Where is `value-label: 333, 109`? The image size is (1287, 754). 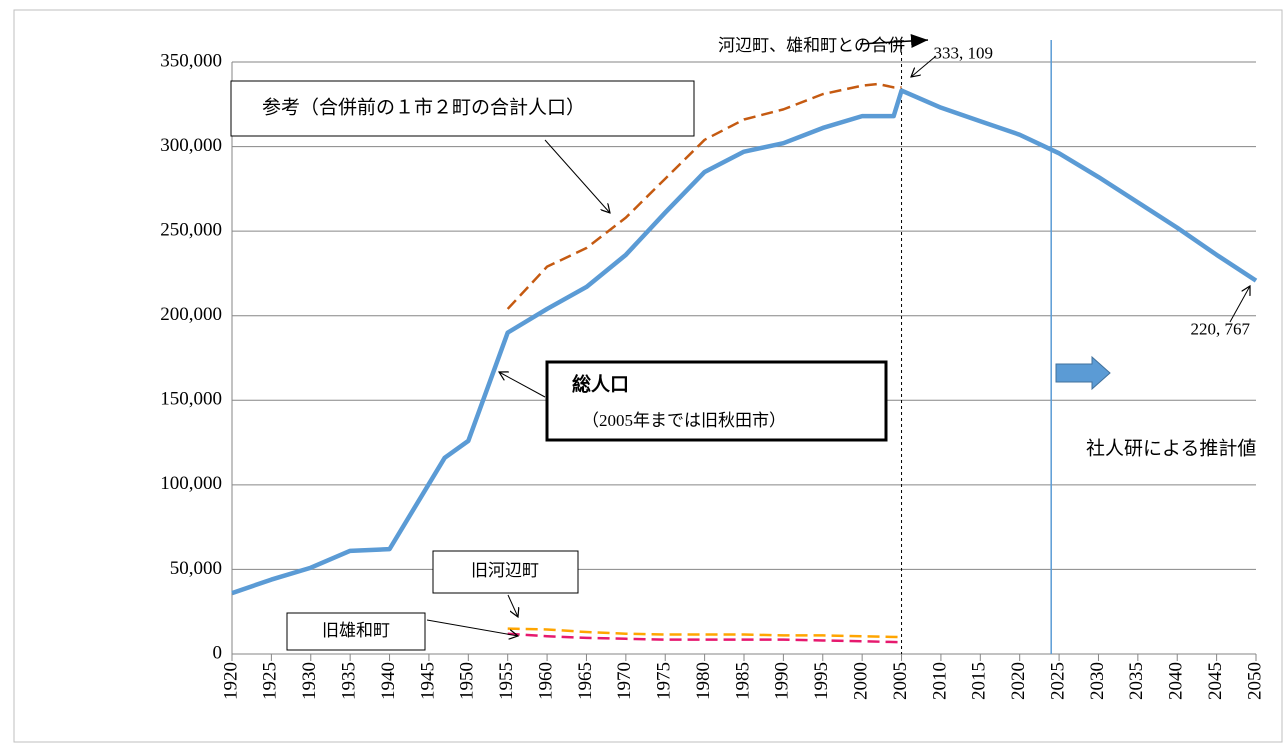
value-label: 333, 109 is located at coordinates (964, 52).